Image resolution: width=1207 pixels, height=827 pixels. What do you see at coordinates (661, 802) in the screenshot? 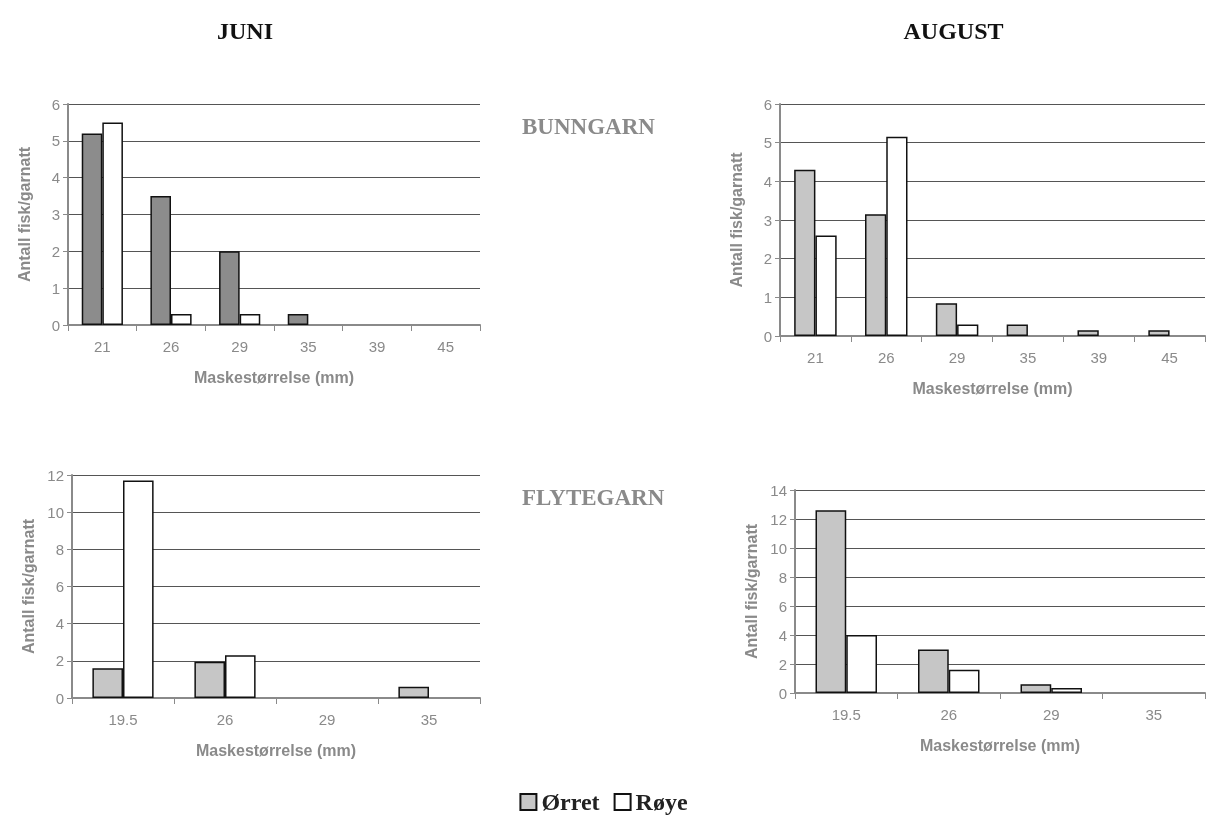
I see `legend-label: Røye` at bounding box center [661, 802].